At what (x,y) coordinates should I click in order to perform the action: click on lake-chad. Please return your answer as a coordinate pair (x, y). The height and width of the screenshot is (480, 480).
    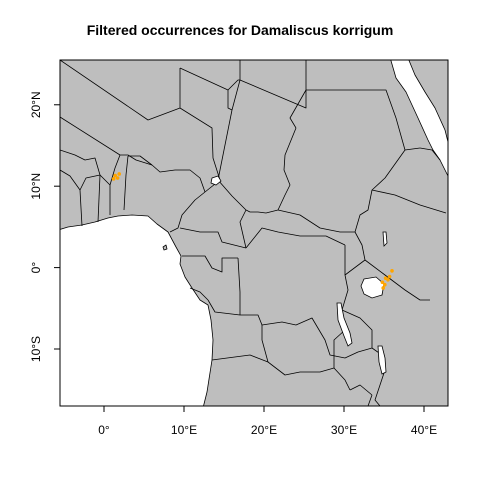
    Looking at the image, I should click on (216, 180).